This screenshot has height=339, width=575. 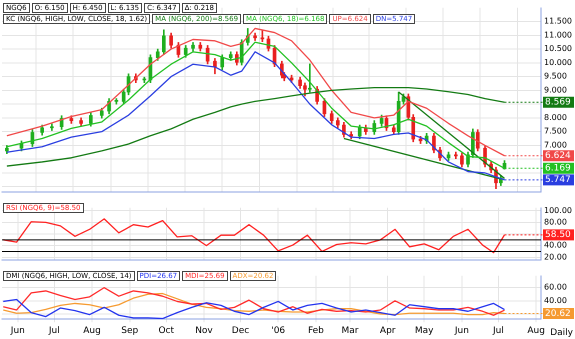 What do you see at coordinates (555, 131) in the screenshot?
I see `y-tick-label: 7.500` at bounding box center [555, 131].